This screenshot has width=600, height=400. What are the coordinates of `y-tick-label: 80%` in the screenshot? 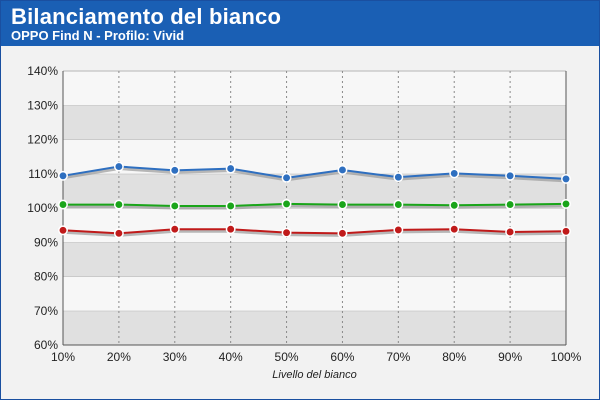 It's located at (46, 277).